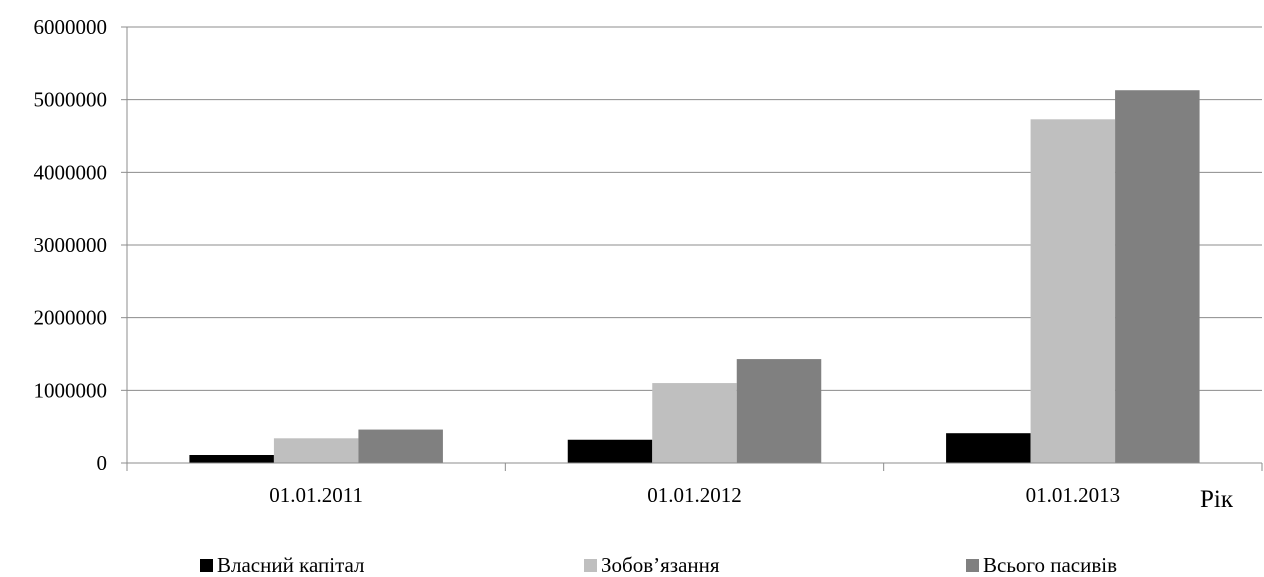 The height and width of the screenshot is (577, 1264). Describe the element at coordinates (1050, 565) in the screenshot. I see `legend-label: Всього пасивів` at that location.